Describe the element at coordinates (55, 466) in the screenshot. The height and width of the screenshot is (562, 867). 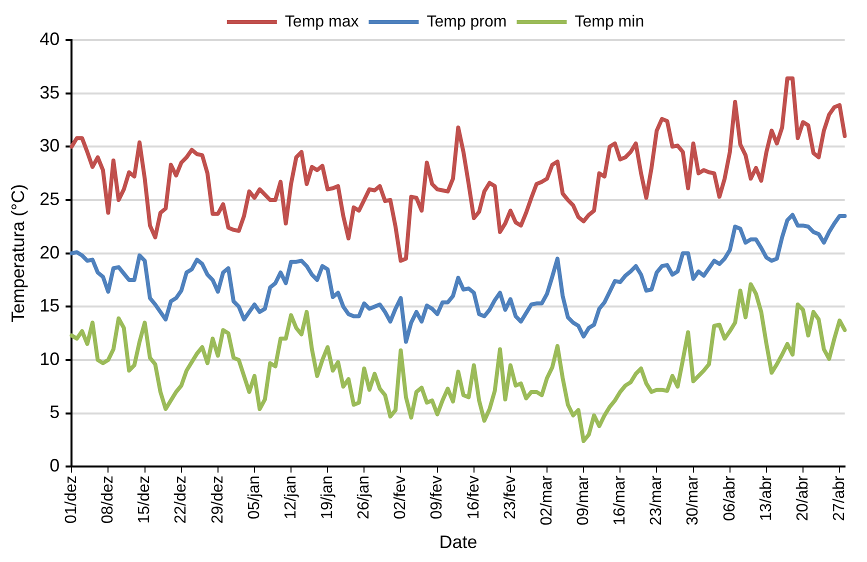
I see `y-tick-label: 0` at that location.